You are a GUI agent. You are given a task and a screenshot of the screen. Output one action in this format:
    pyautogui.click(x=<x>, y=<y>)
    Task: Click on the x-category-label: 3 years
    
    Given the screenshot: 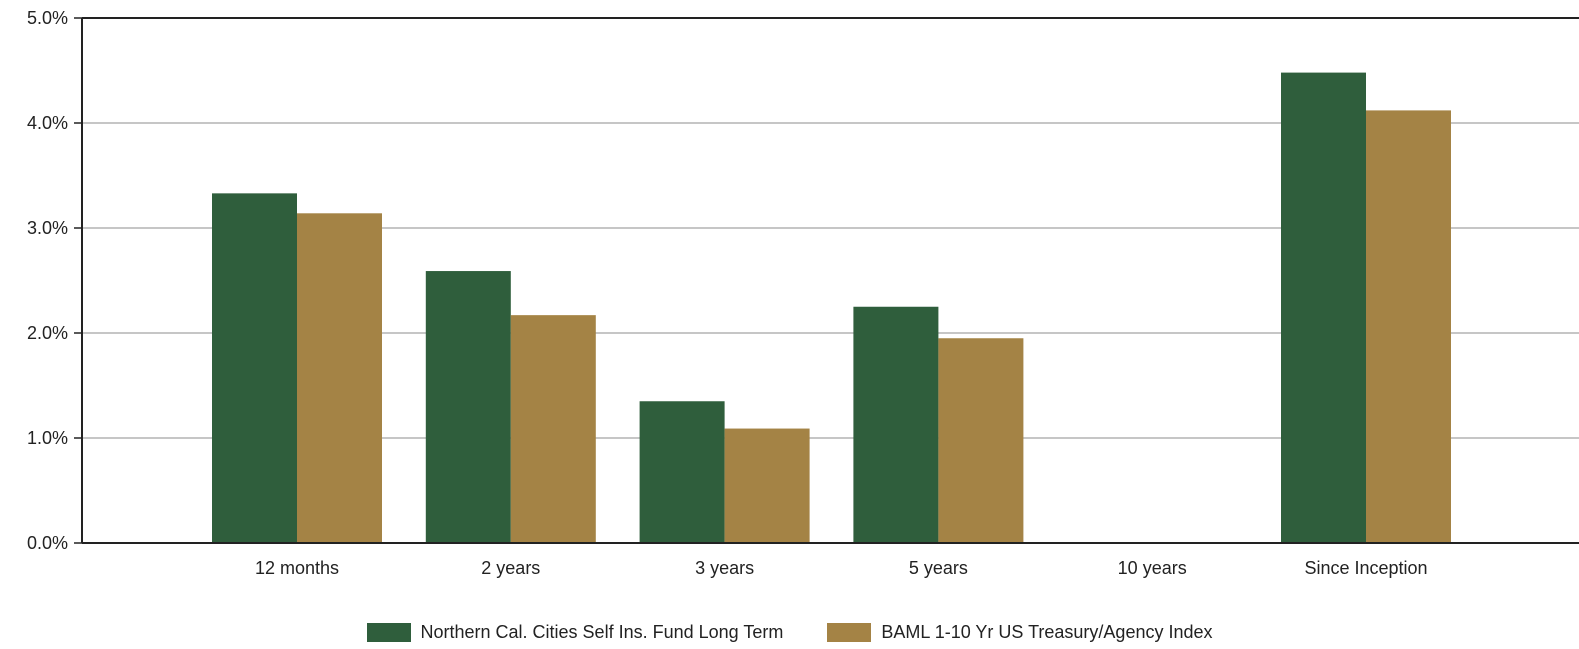 What is the action you would take?
    pyautogui.click(x=724, y=568)
    